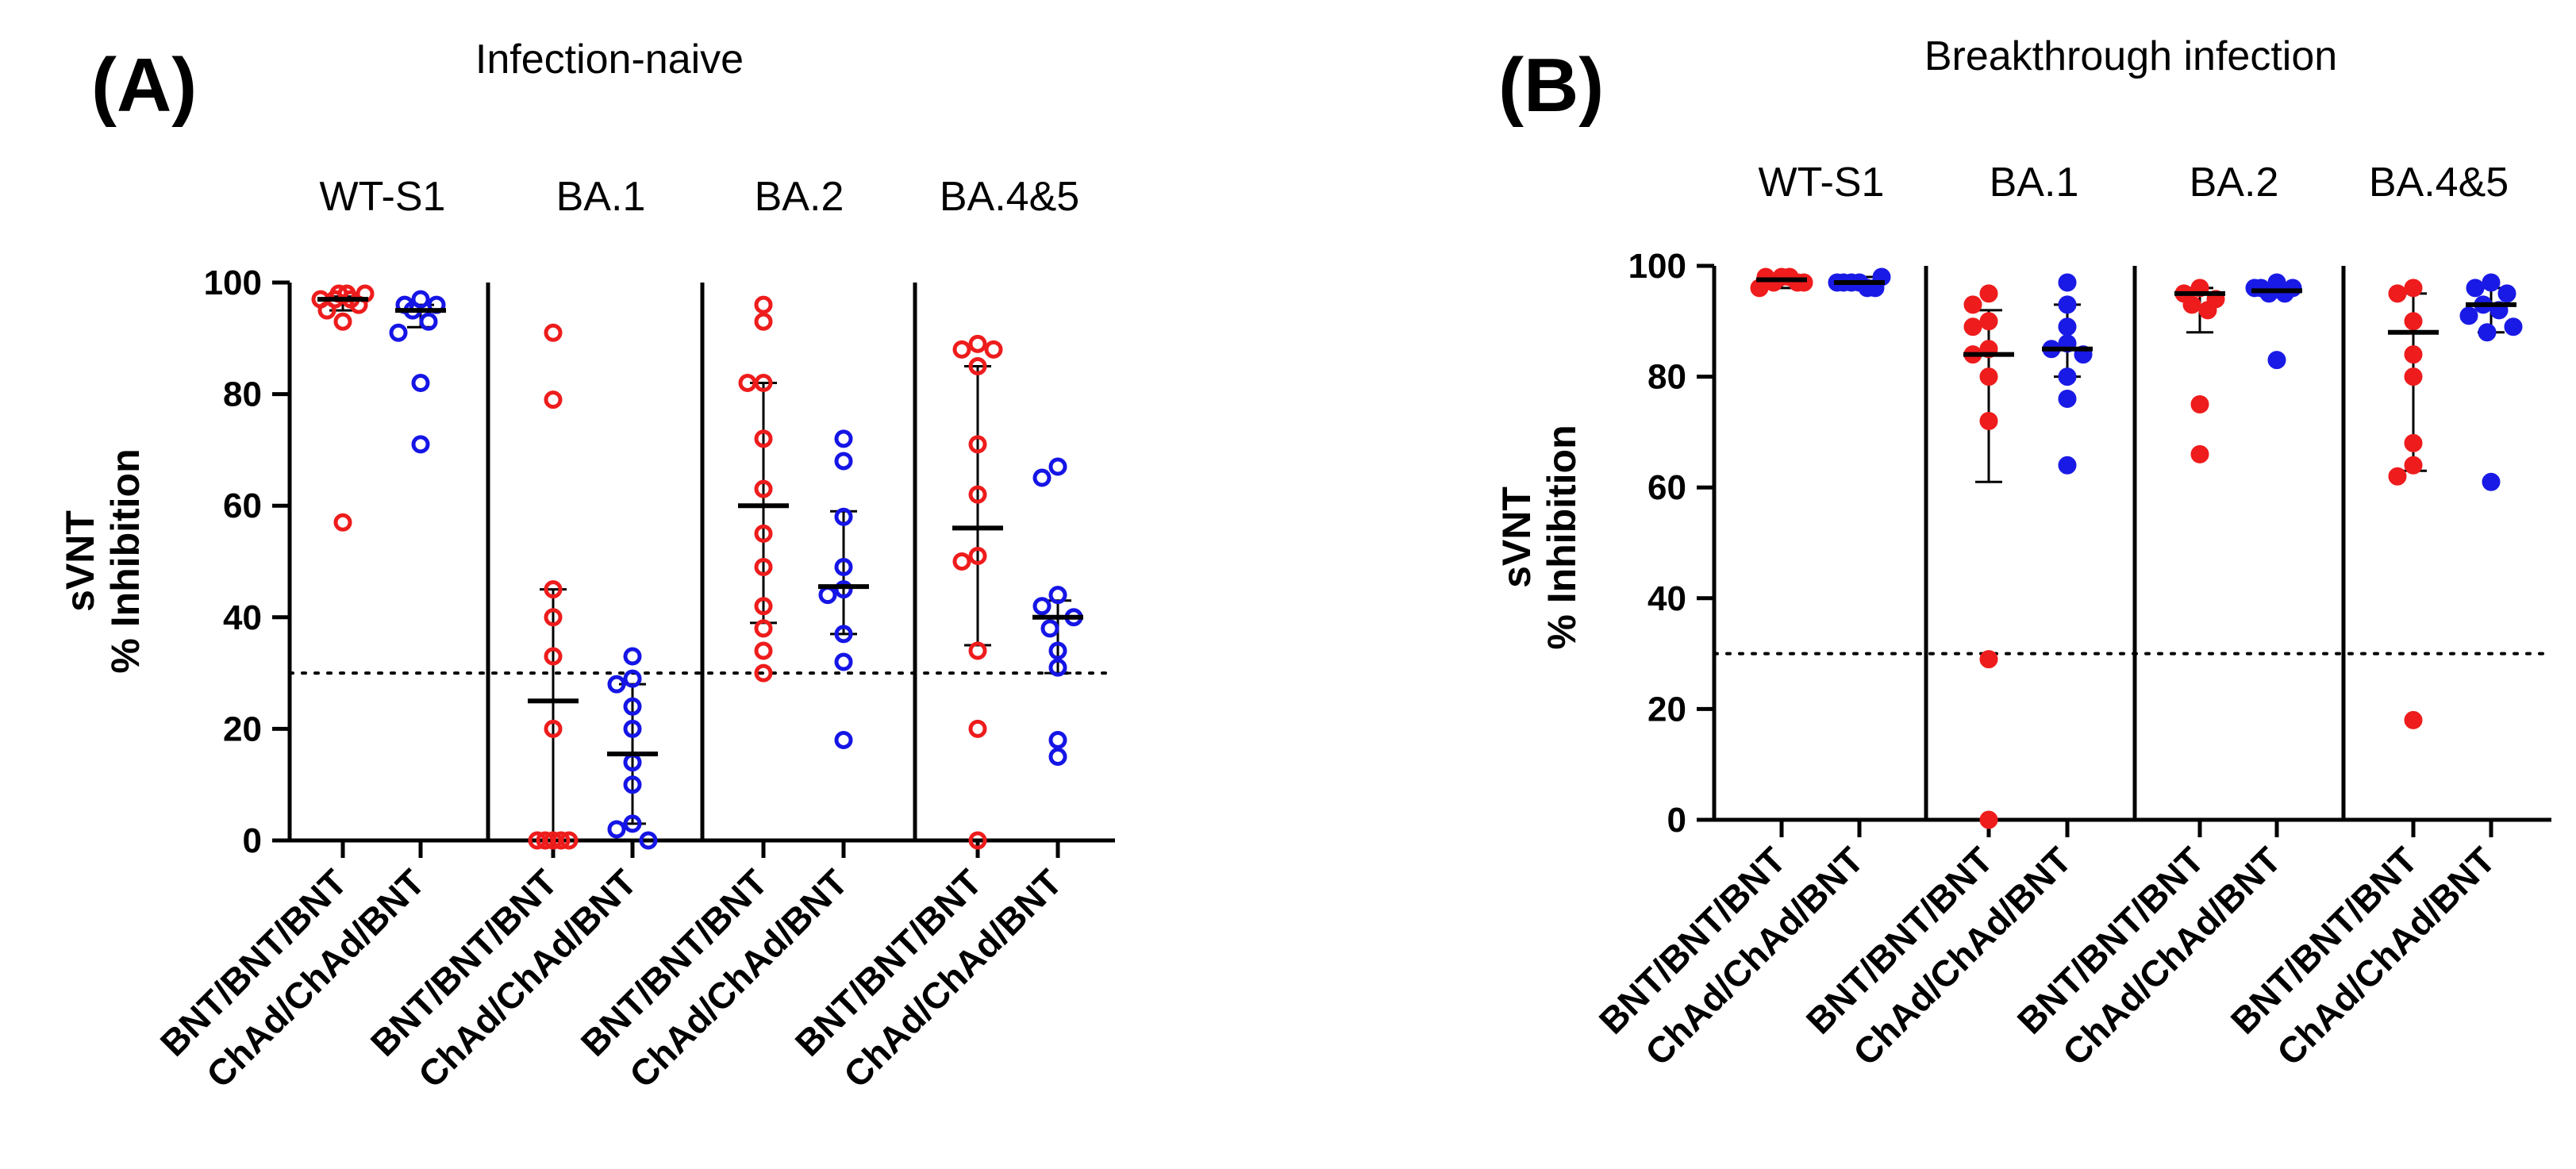 This screenshot has height=1169, width=2576. What do you see at coordinates (1657, 266) in the screenshot?
I see `y-tick-label: 100` at bounding box center [1657, 266].